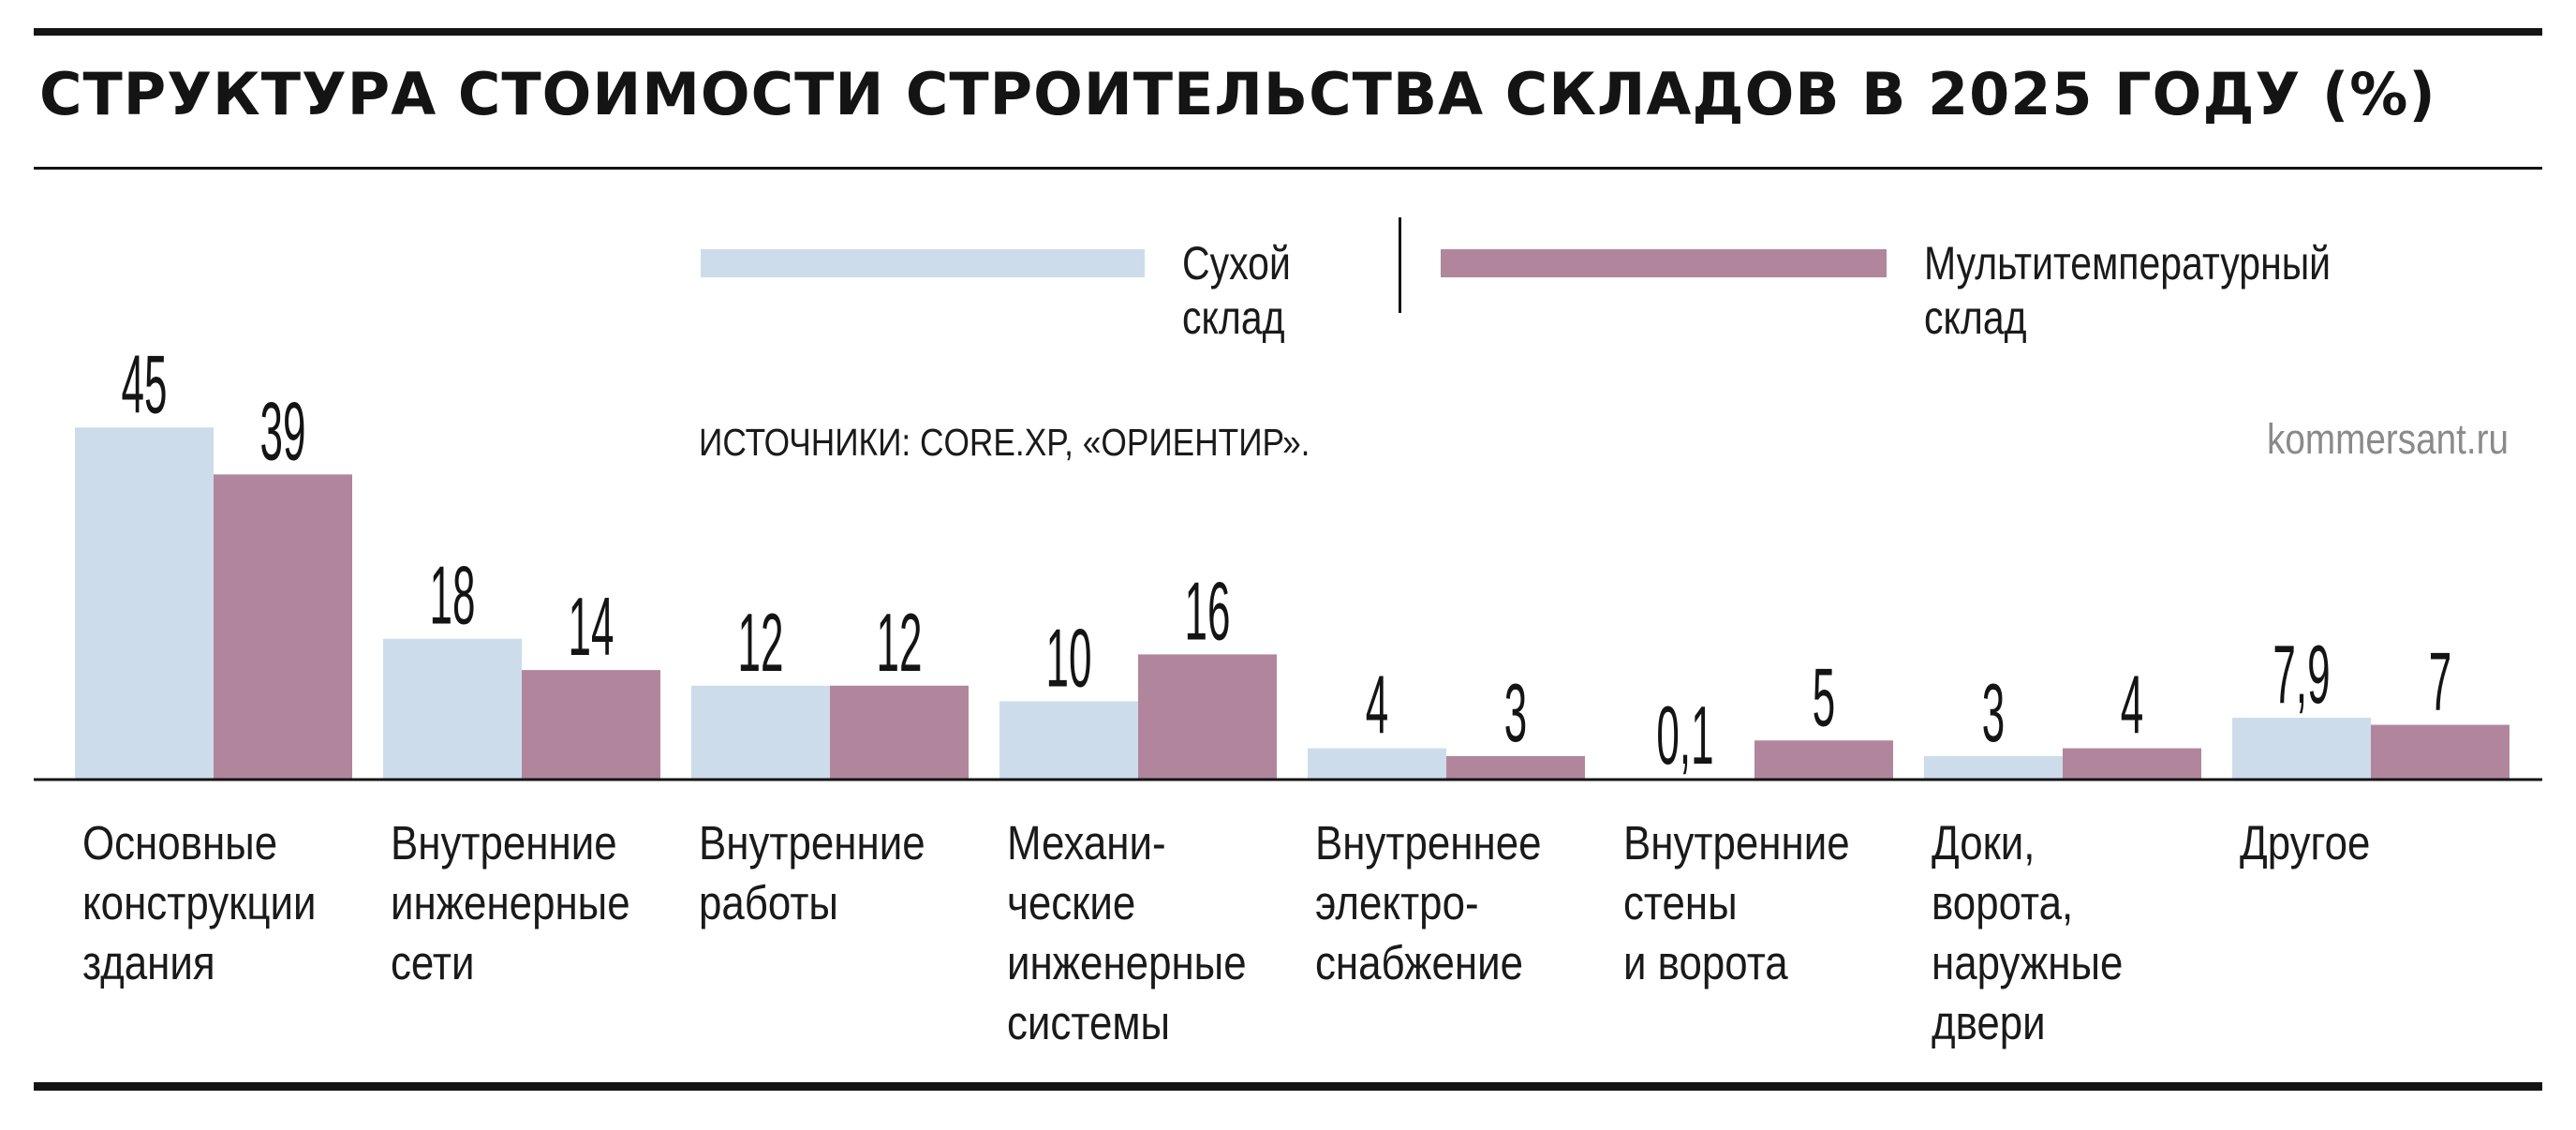 The height and width of the screenshot is (1130, 2576). Describe the element at coordinates (769, 902) in the screenshot. I see `category-label-2-line-1: работы` at that location.